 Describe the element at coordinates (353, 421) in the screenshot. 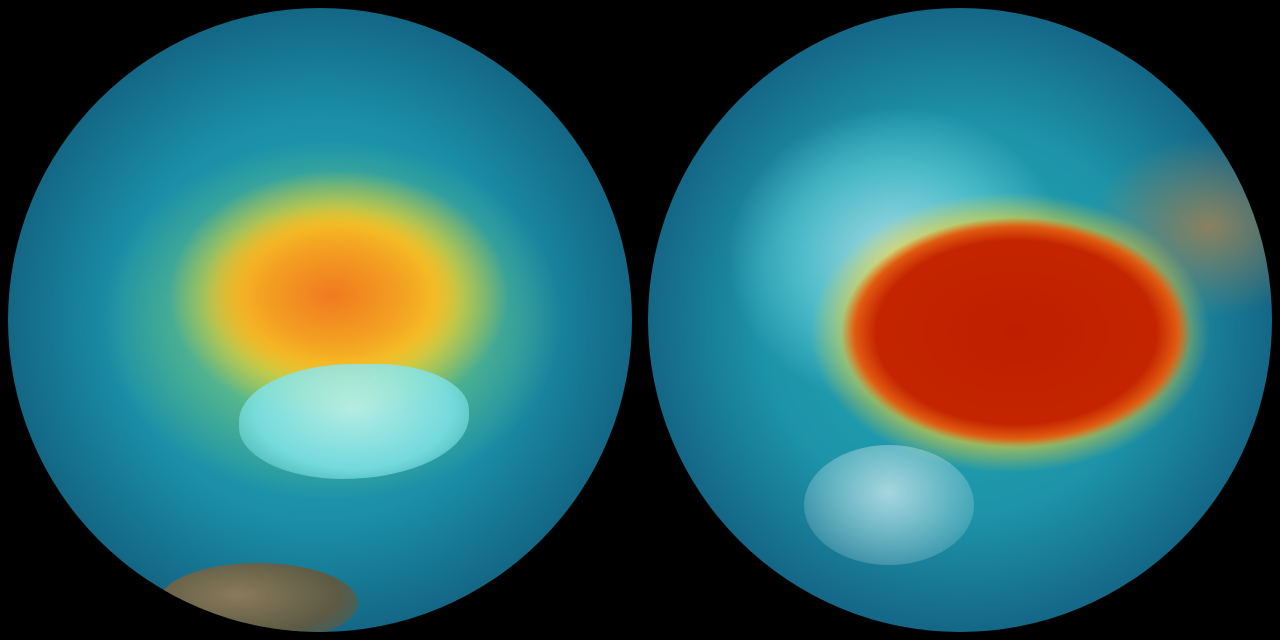

I see `antarctica-landmass` at that location.